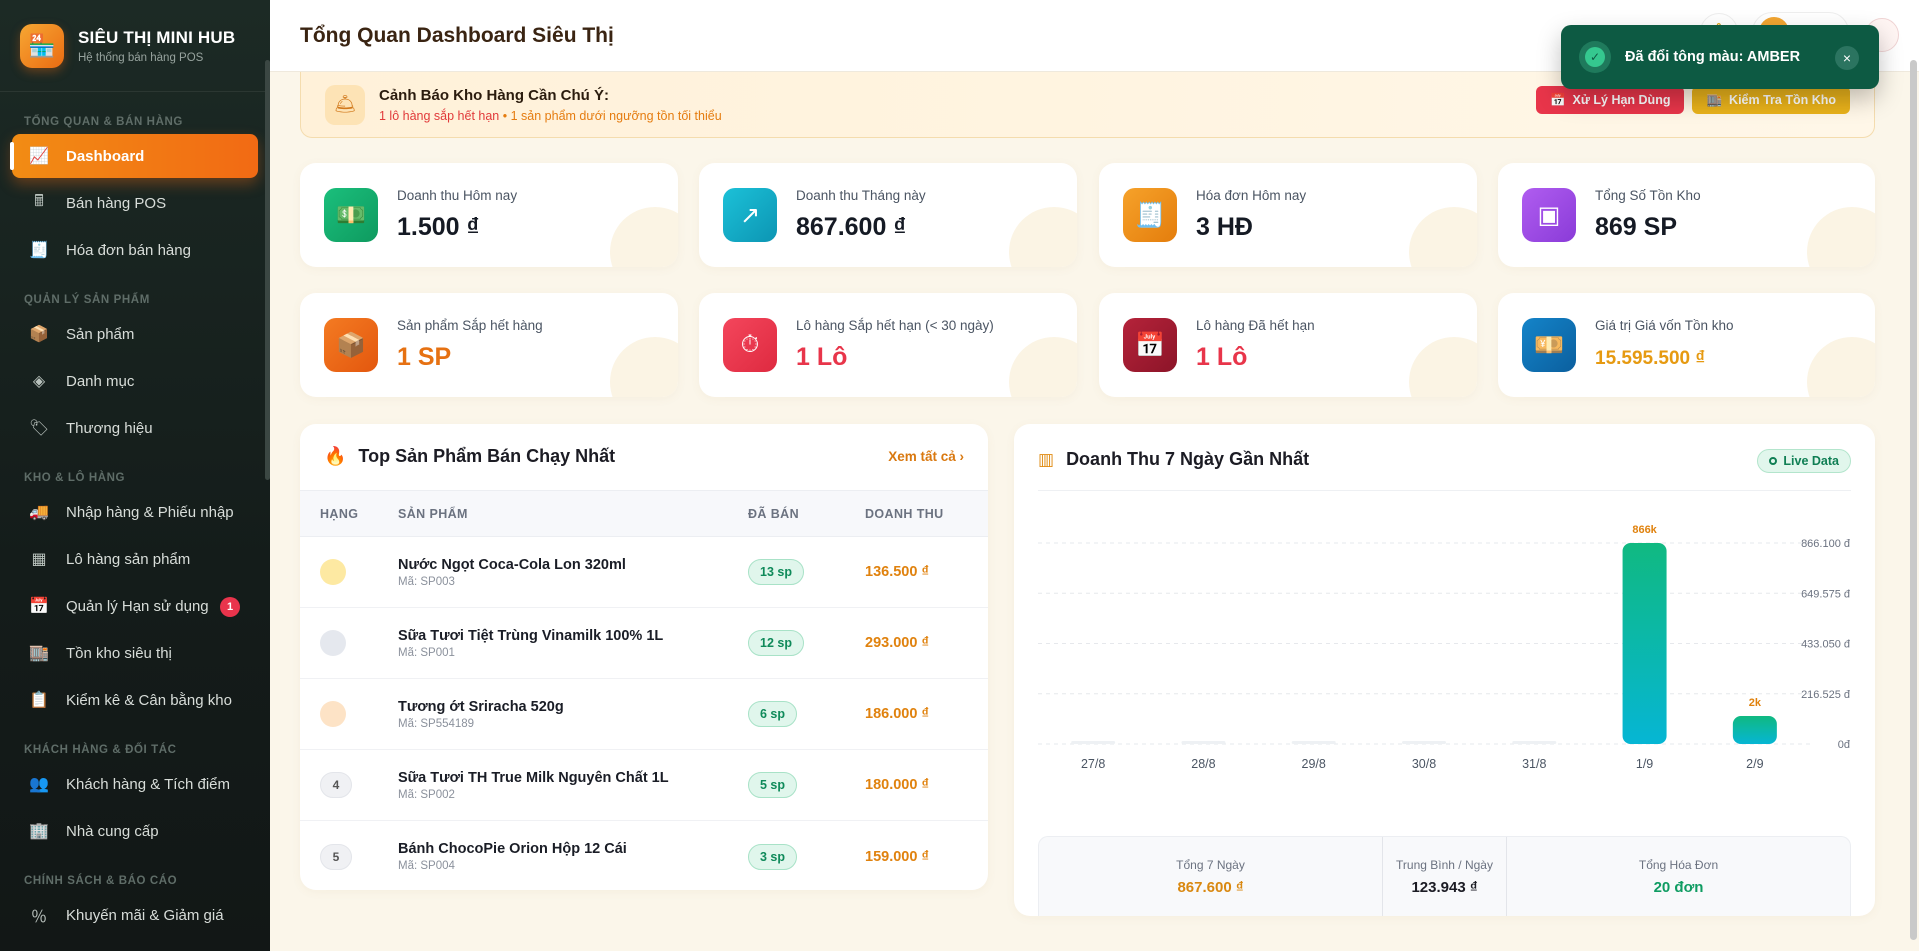  I want to click on sidebar-item-imports: 🚚 Nhập hàng & Phiếu nhập, so click(135, 512).